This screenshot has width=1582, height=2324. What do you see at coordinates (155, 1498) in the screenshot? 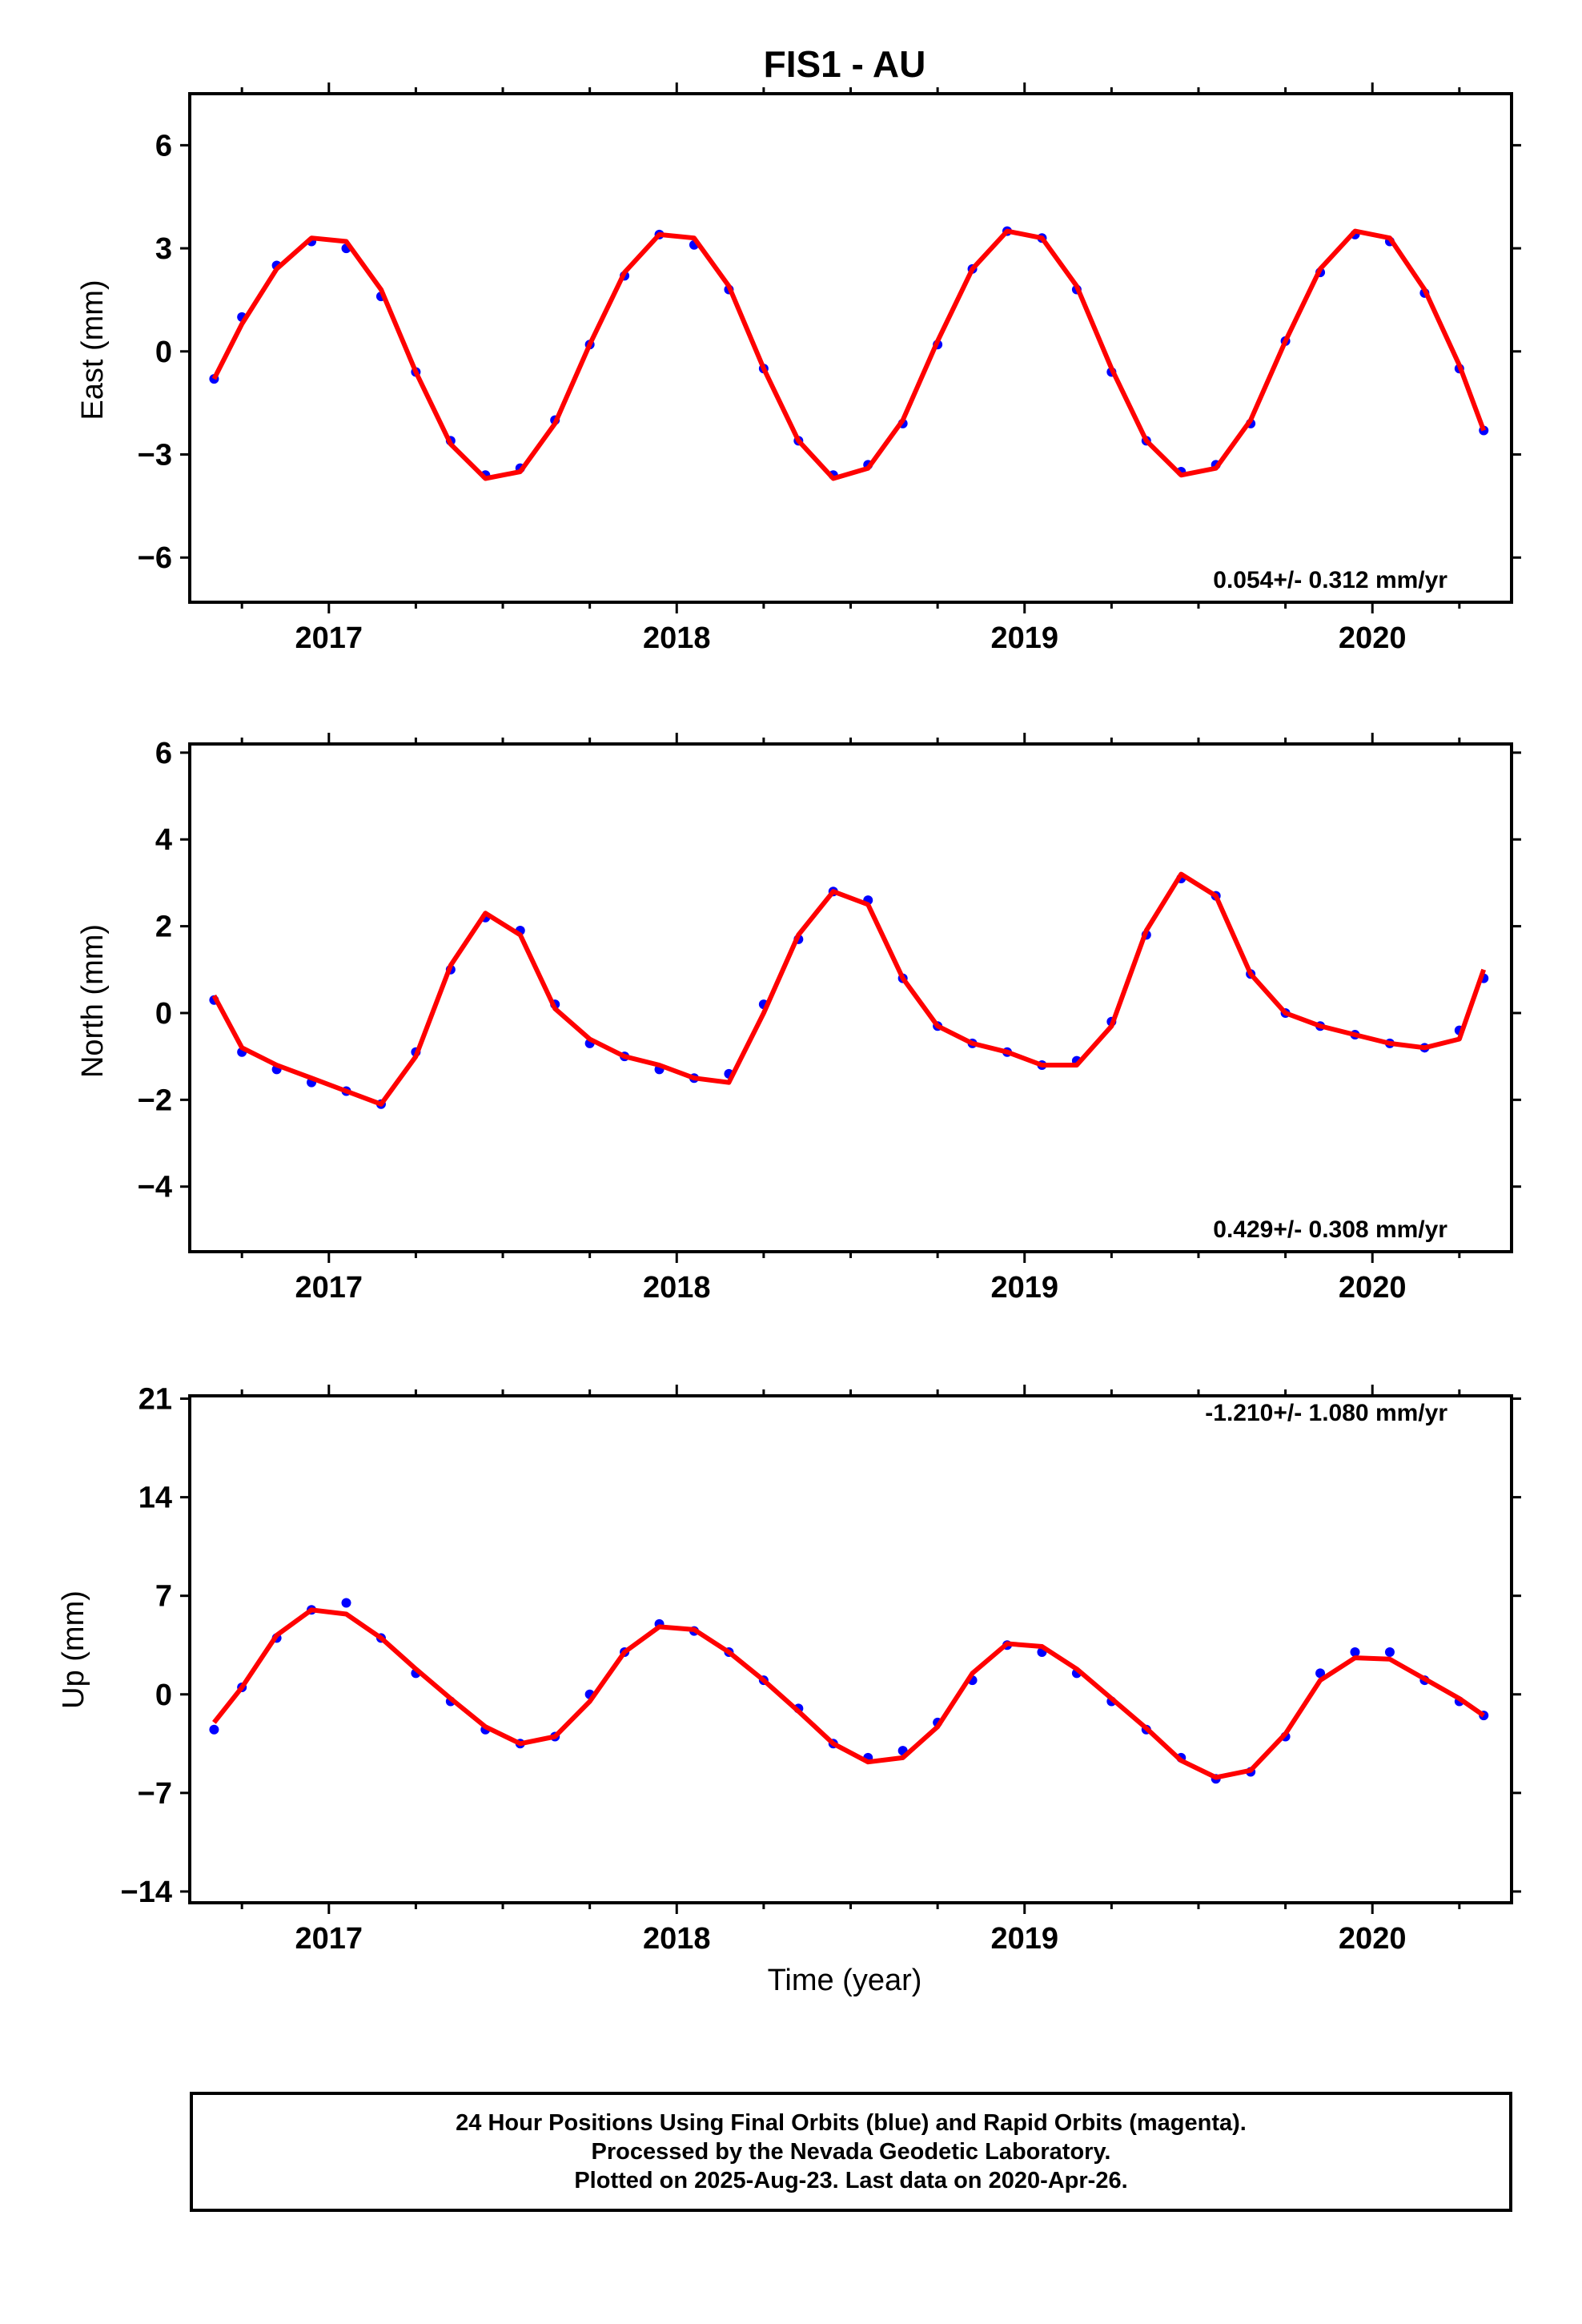
I see `y-tick-label: 14` at bounding box center [155, 1498].